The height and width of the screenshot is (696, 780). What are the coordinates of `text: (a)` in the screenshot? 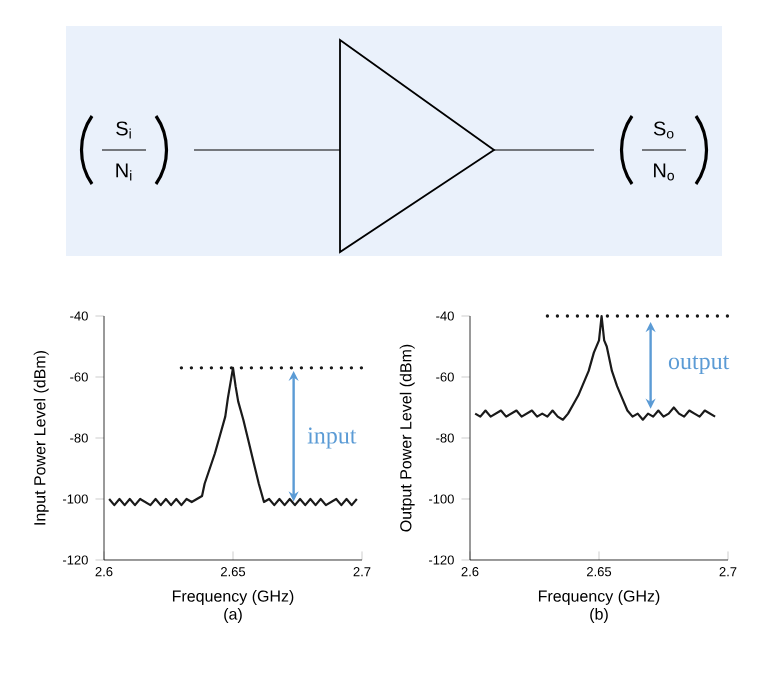 It's located at (233, 615).